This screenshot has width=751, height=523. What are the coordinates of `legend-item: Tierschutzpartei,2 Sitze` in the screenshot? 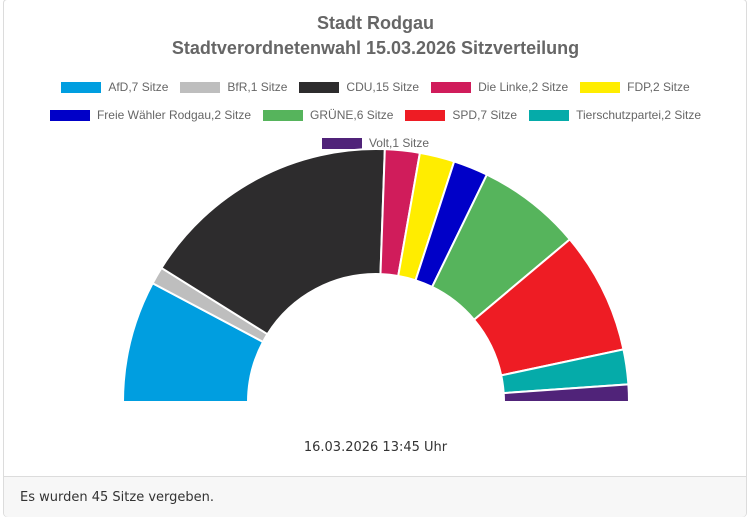 It's located at (615, 115).